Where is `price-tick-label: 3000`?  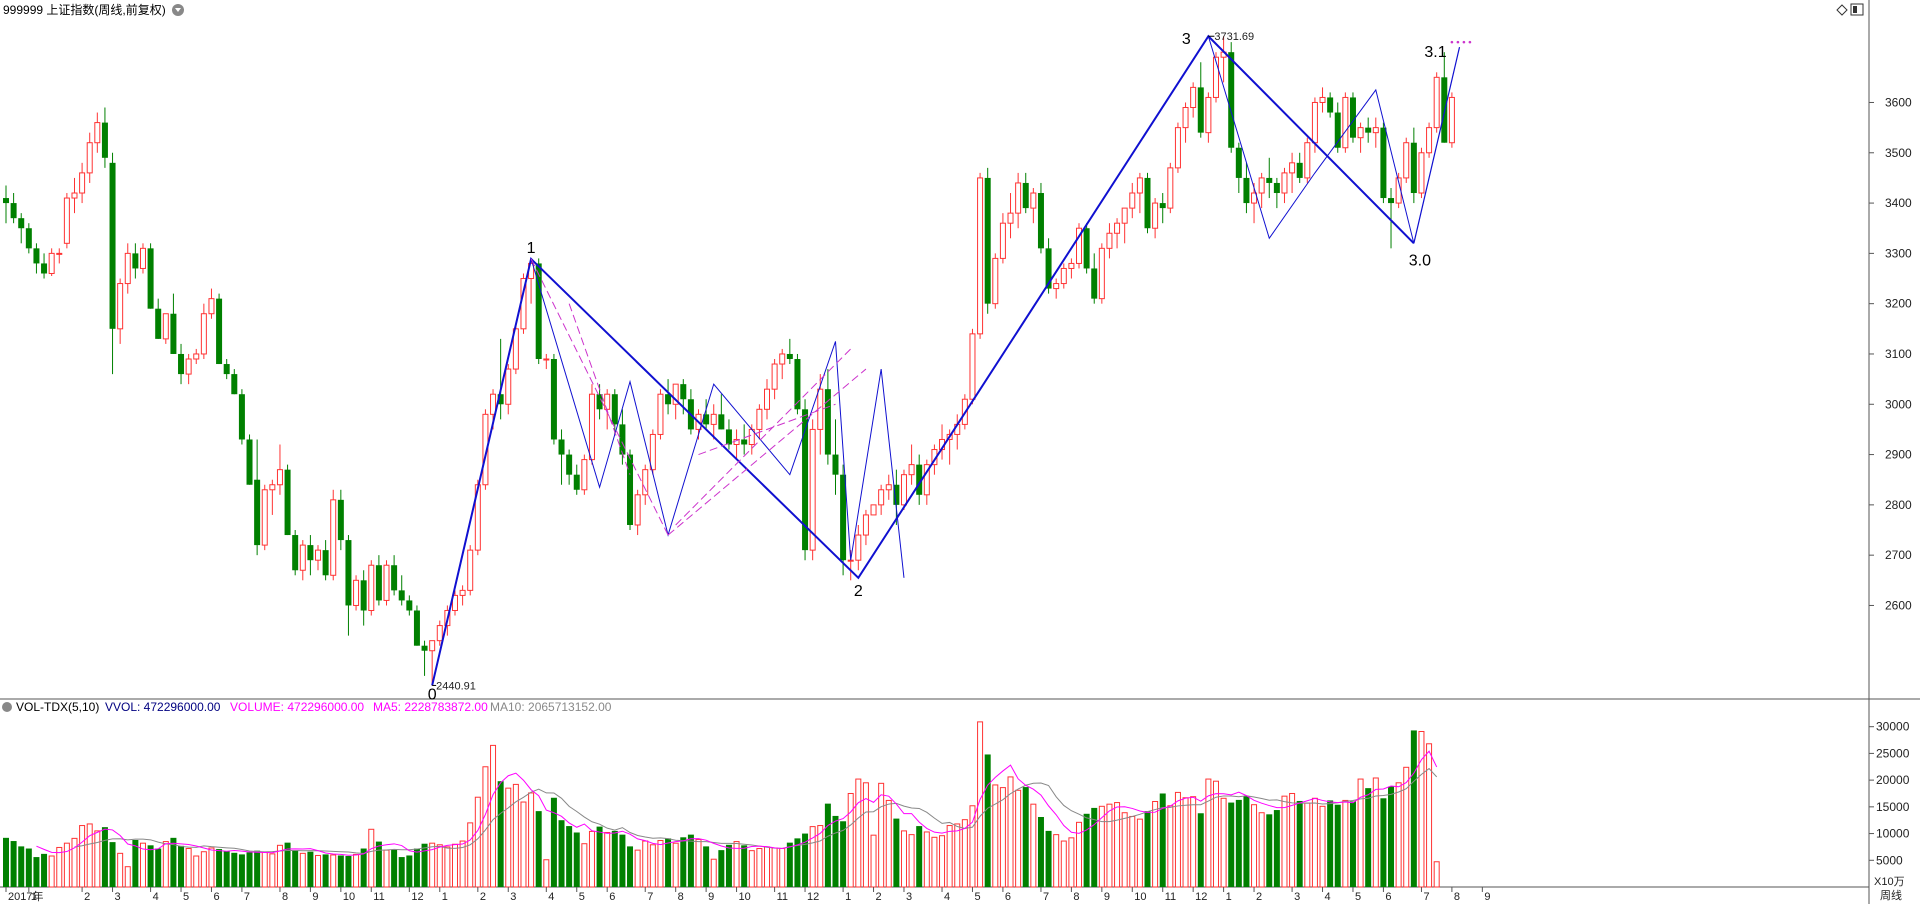 price-tick-label: 3000 is located at coordinates (1898, 404).